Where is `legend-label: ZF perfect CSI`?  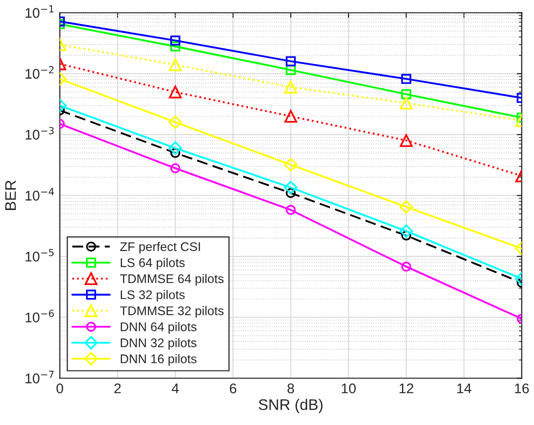 legend-label: ZF perfect CSI is located at coordinates (160, 248).